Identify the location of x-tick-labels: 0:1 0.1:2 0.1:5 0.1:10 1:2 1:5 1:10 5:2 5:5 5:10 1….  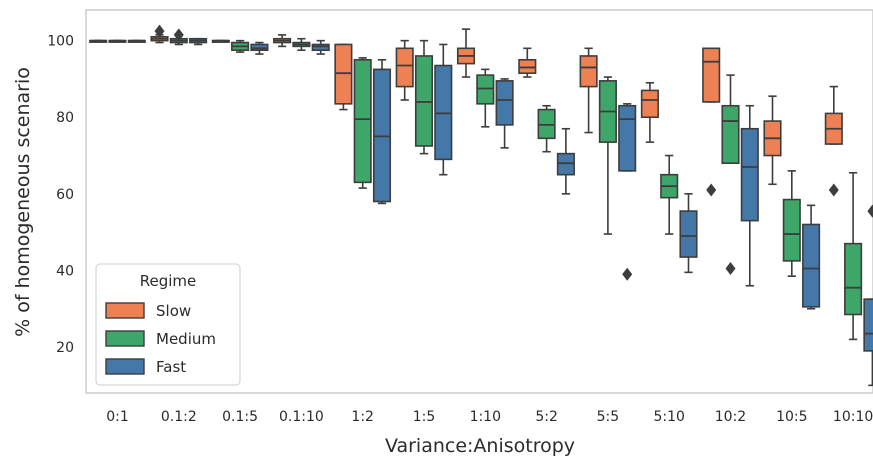
(489, 417).